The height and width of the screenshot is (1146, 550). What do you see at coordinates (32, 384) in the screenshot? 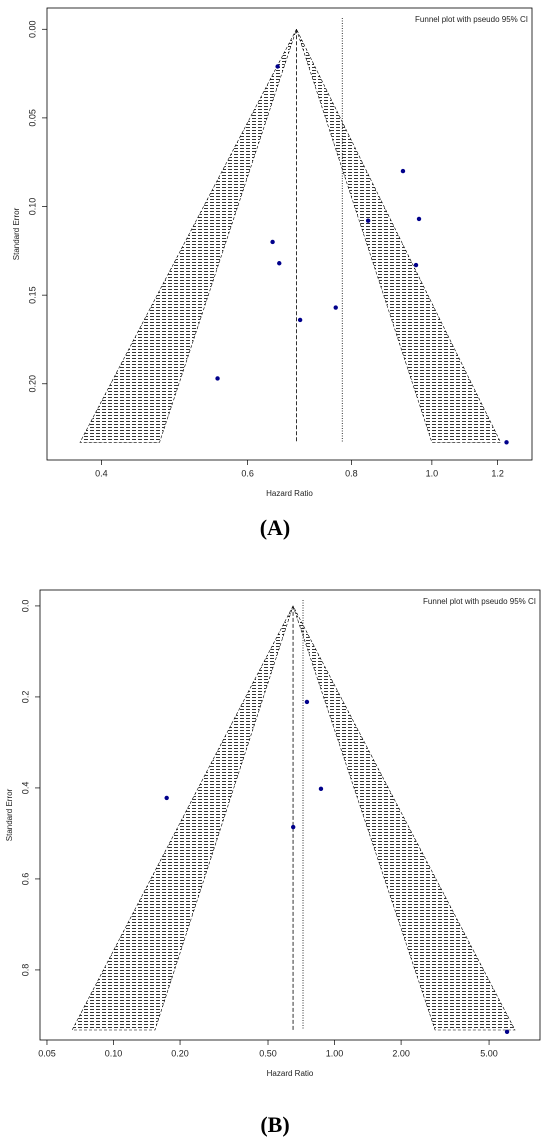
I see `y-tick-label: 0.20` at bounding box center [32, 384].